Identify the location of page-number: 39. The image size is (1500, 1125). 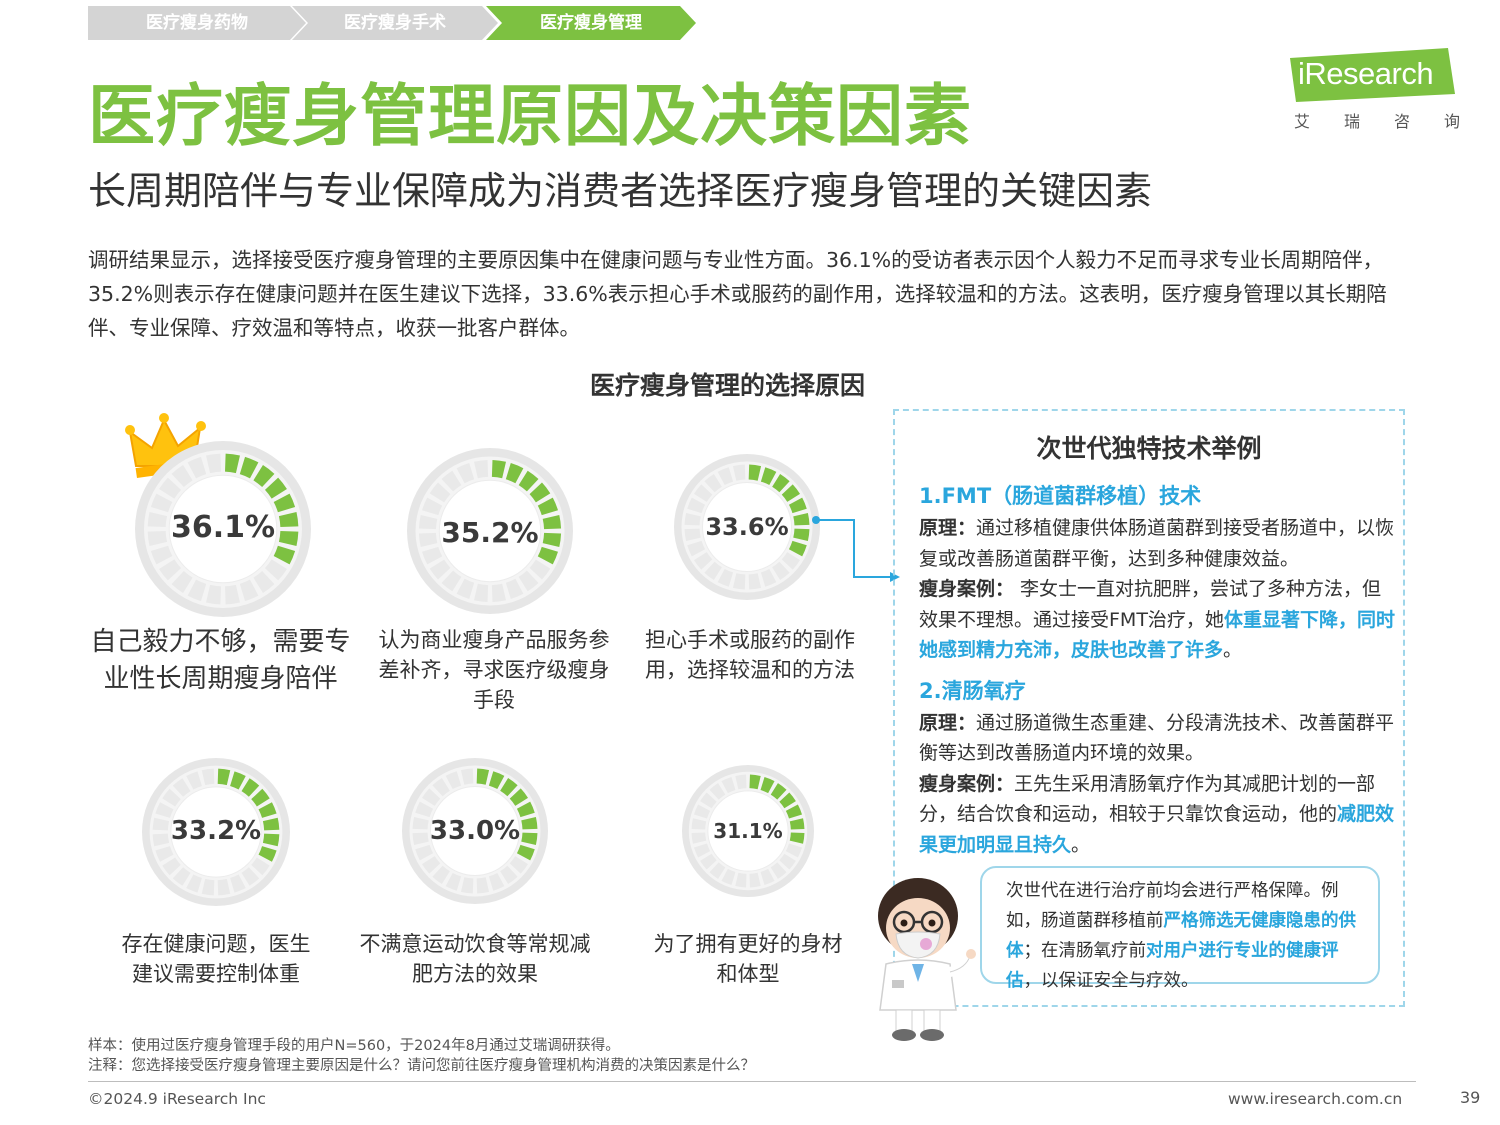
(1470, 1097).